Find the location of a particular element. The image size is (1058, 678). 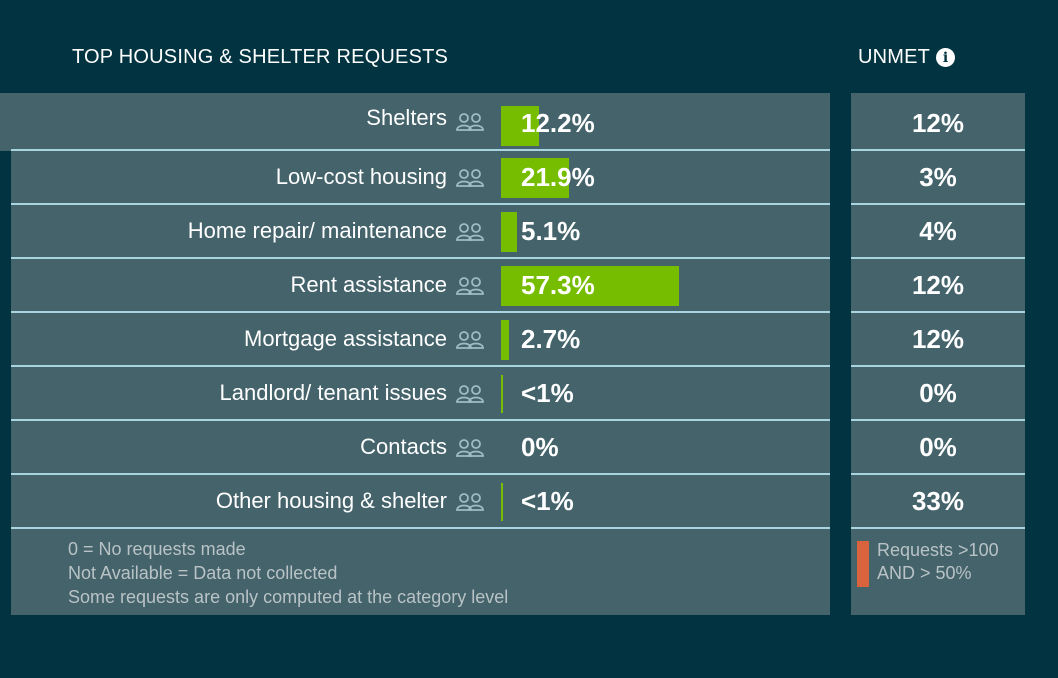

legend-line-1: Requests >100 is located at coordinates (938, 550).